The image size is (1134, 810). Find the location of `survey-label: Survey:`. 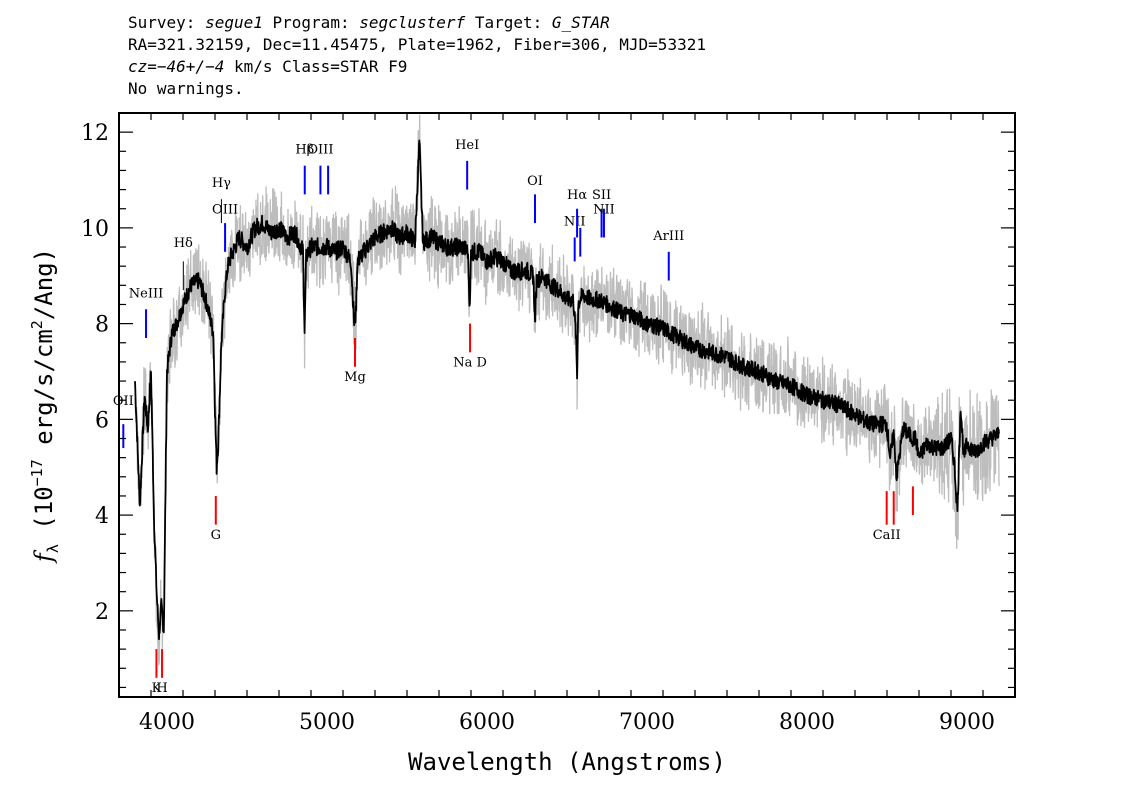

survey-label: Survey: is located at coordinates (162, 22).